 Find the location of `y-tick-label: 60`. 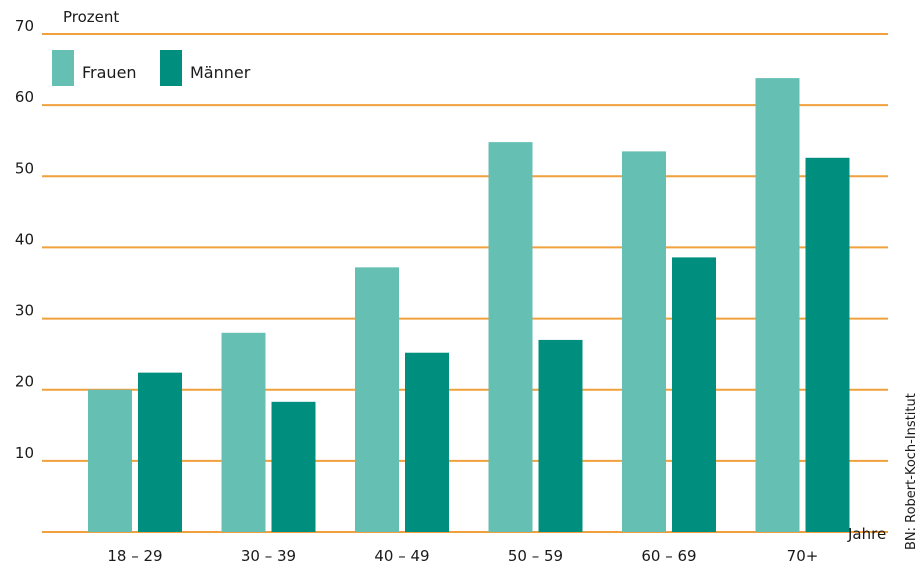

y-tick-label: 60 is located at coordinates (24, 97).